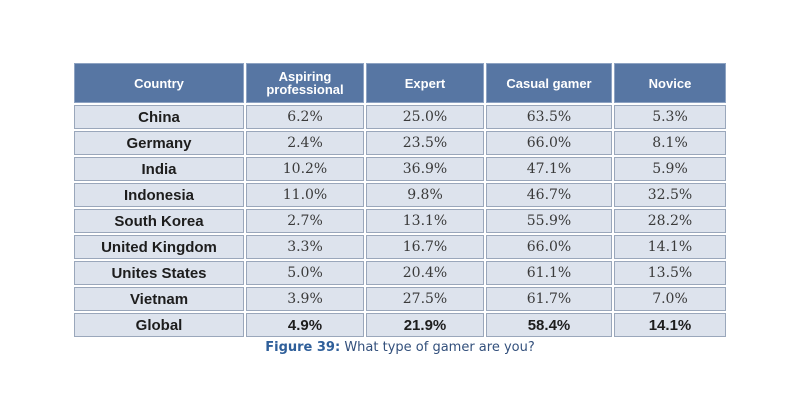 The height and width of the screenshot is (400, 800). Describe the element at coordinates (425, 169) in the screenshot. I see `expert-cell: 36.9%` at that location.